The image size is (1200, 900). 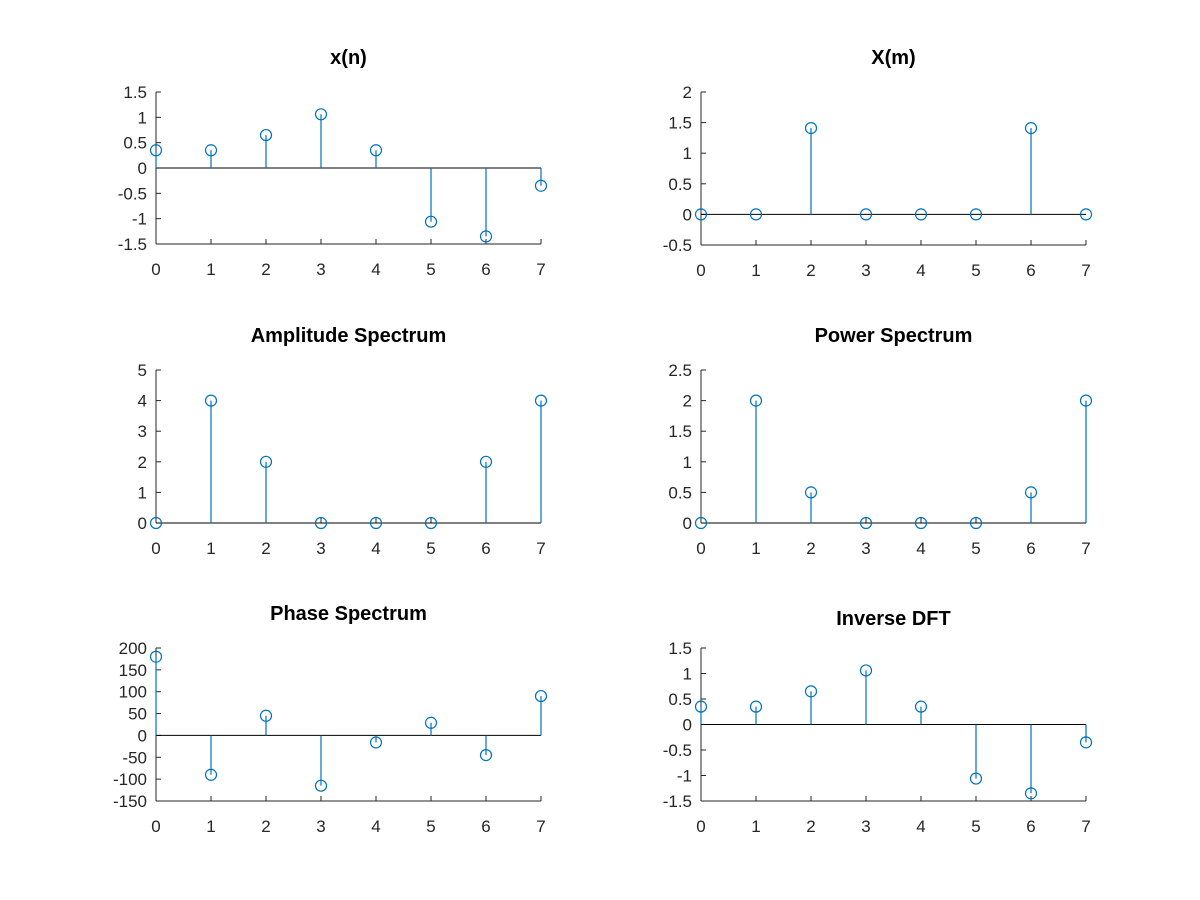 What do you see at coordinates (684, 776) in the screenshot?
I see `y-tick-label: -1` at bounding box center [684, 776].